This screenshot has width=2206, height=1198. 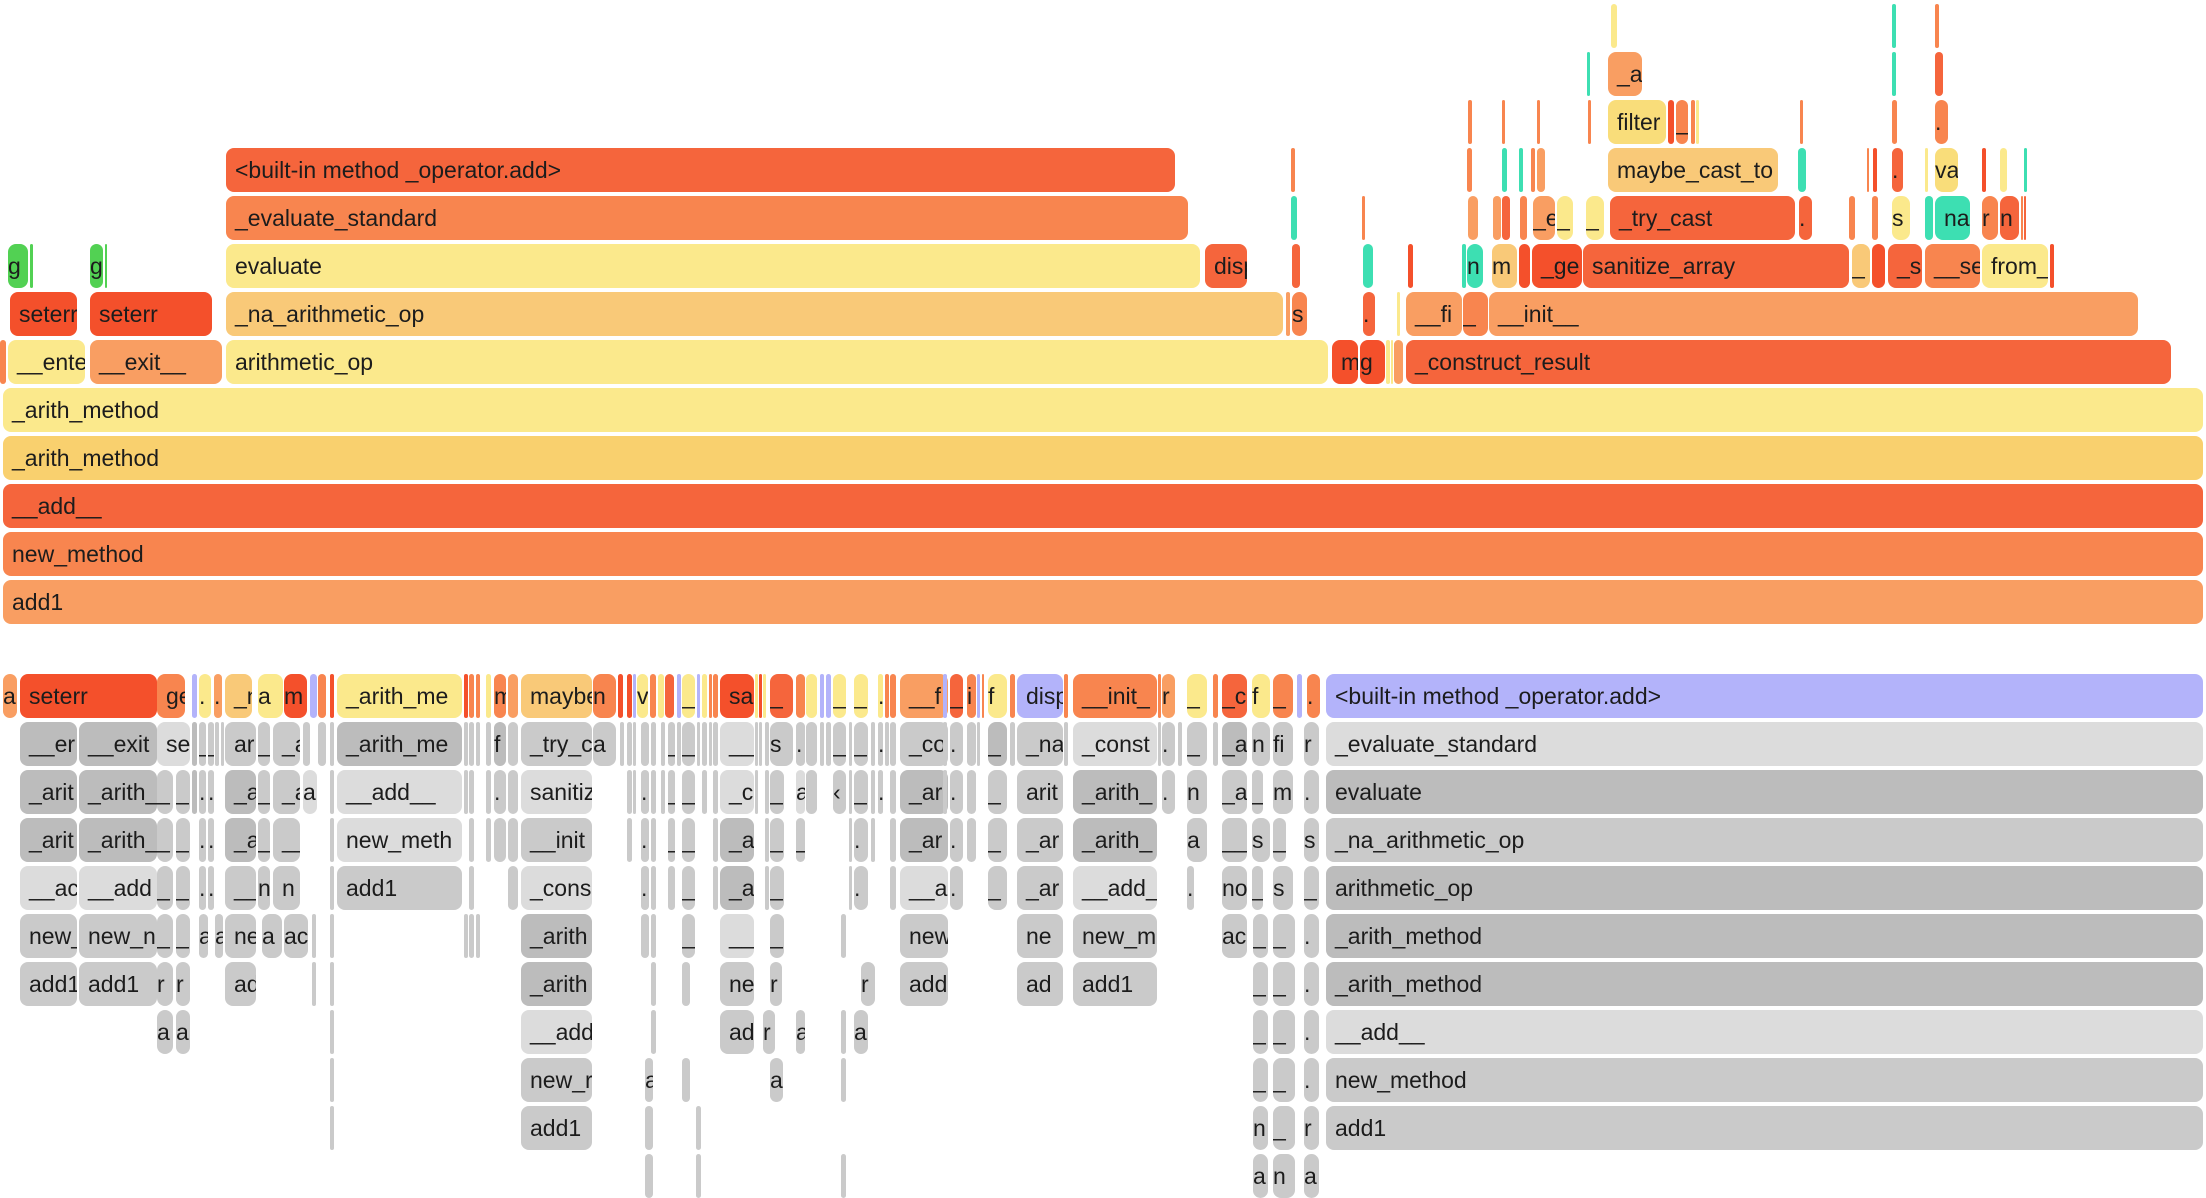 I want to click on frame-bar: add, so click(x=924, y=984).